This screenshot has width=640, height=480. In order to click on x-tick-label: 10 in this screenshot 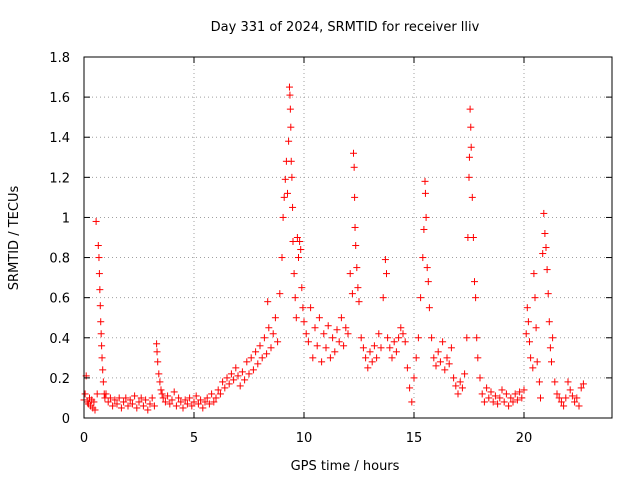, I will do `click(304, 438)`.